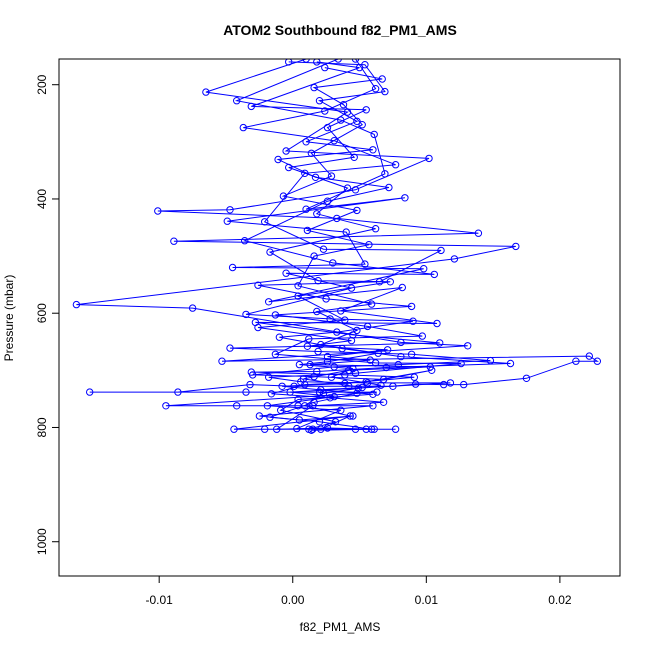  What do you see at coordinates (42, 427) in the screenshot?
I see `y-tick-label: 800` at bounding box center [42, 427].